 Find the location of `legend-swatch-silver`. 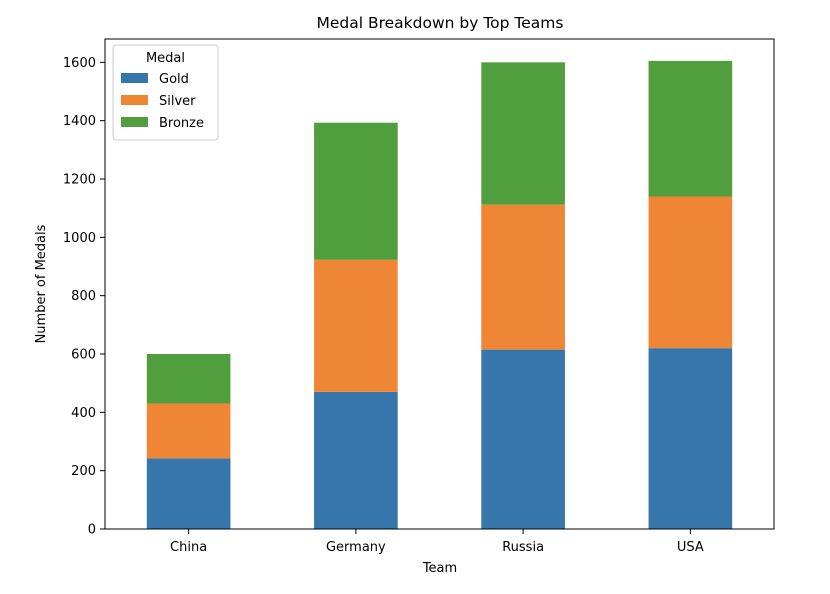

legend-swatch-silver is located at coordinates (134, 100).